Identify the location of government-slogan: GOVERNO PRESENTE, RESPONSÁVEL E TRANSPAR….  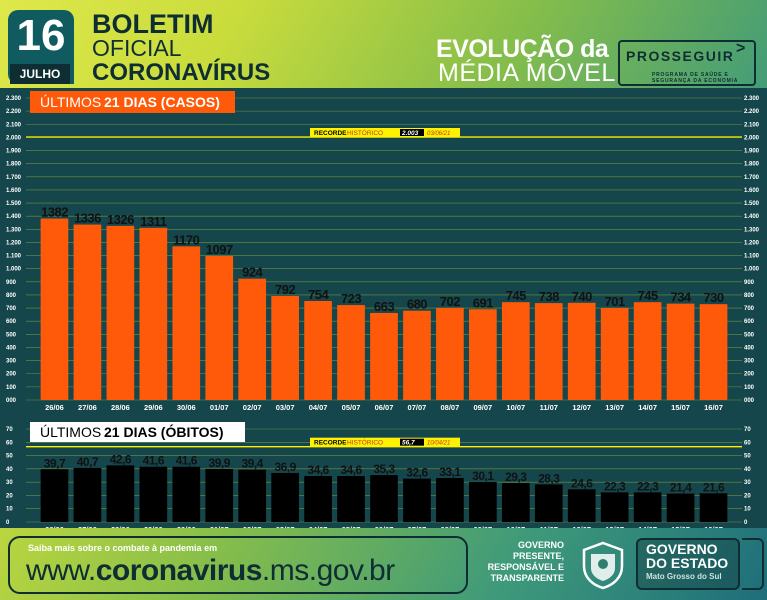
(519, 562).